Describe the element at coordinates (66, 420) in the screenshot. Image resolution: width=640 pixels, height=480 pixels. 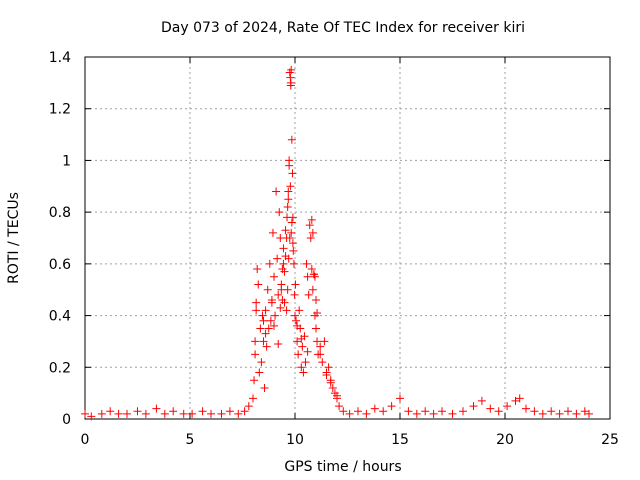
I see `y-tick-label: 0` at that location.